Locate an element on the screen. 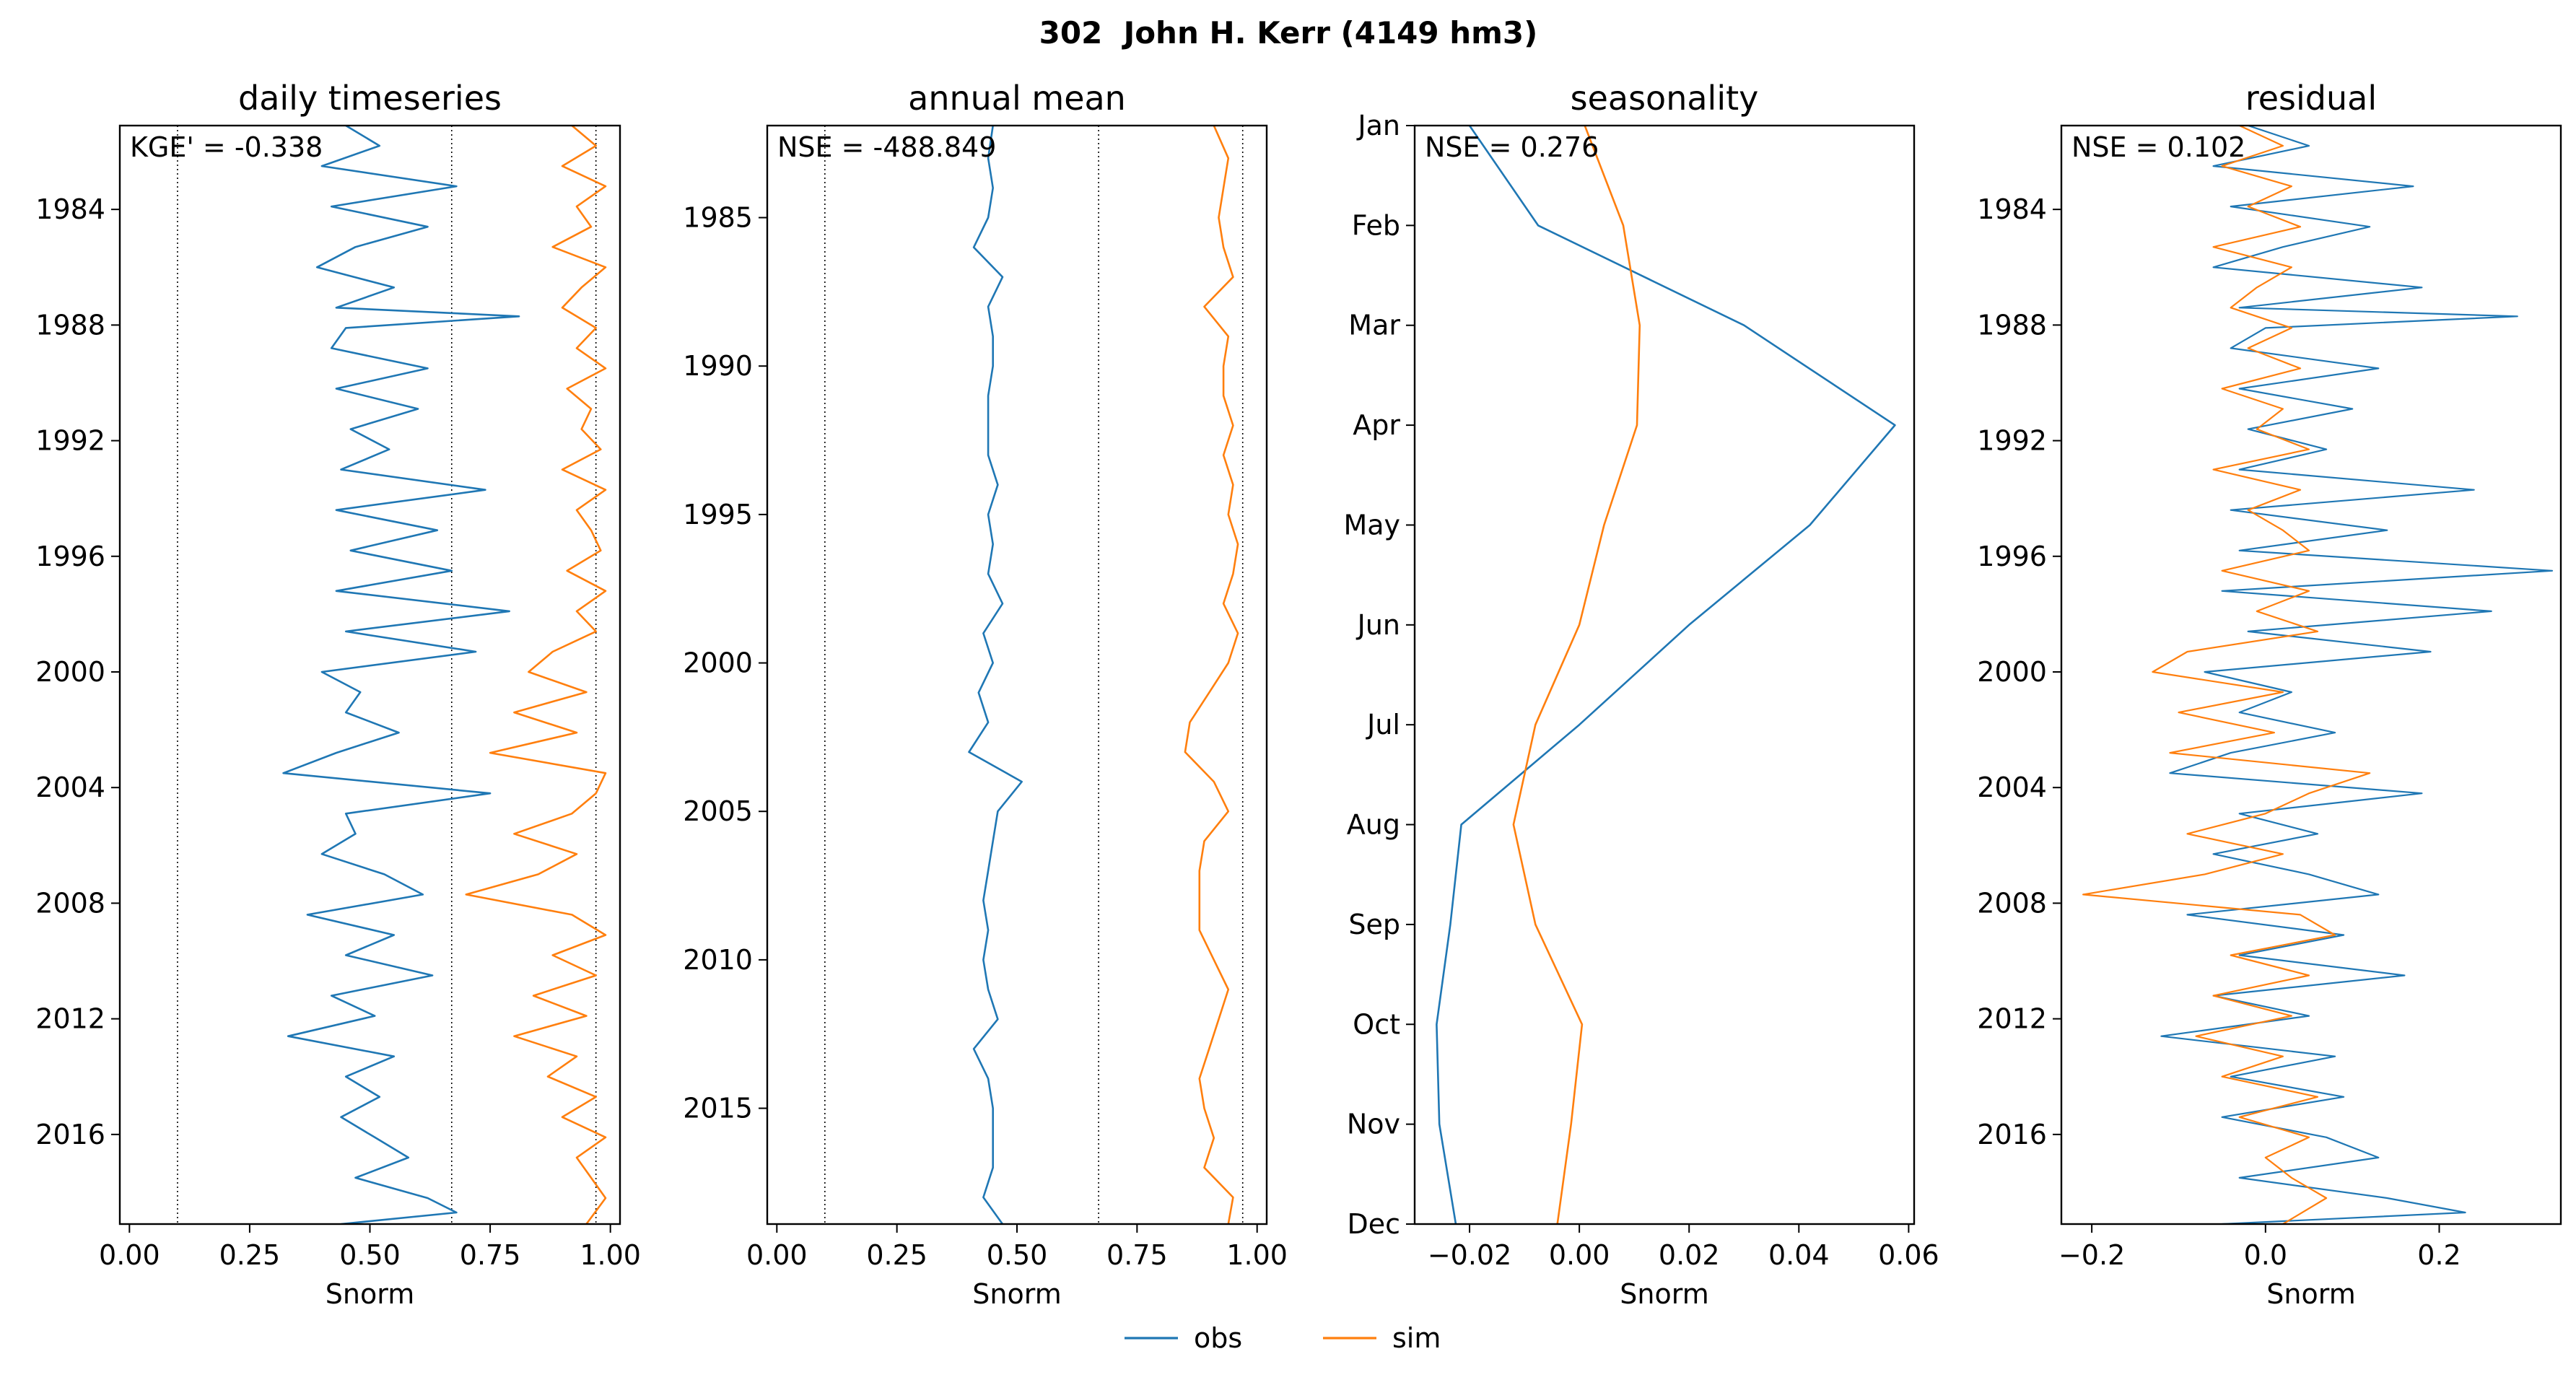 The height and width of the screenshot is (1385, 2576). metric-annotation: NSE = 0.276 is located at coordinates (1512, 147).